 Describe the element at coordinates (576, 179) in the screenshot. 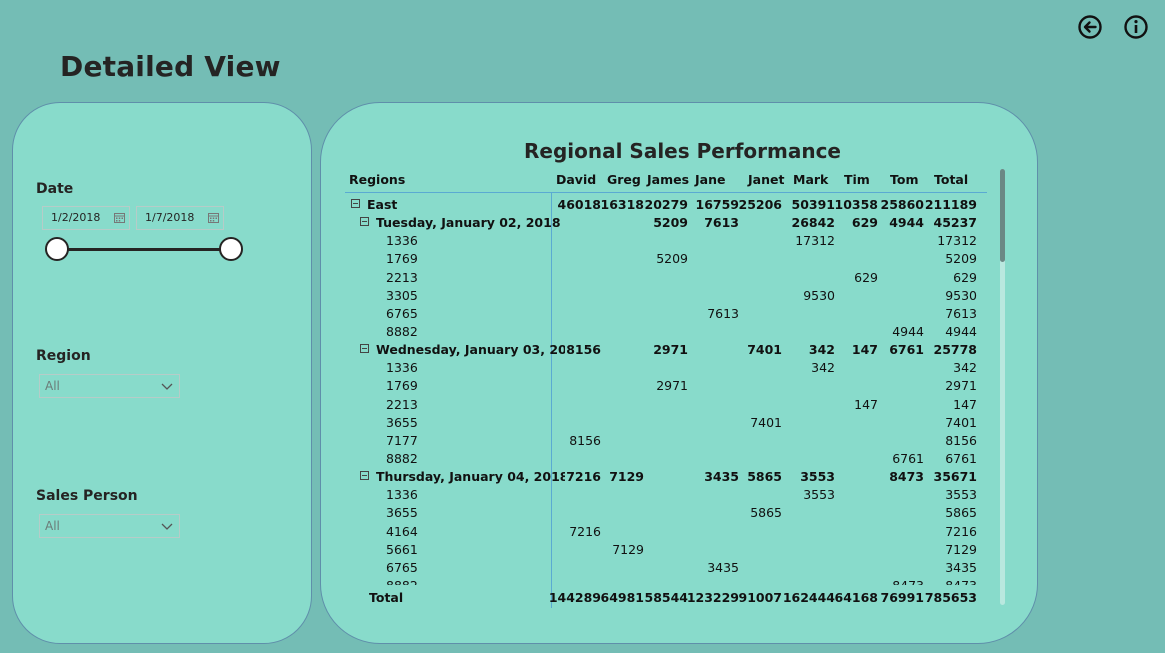

I see `column-header-david: David` at that location.